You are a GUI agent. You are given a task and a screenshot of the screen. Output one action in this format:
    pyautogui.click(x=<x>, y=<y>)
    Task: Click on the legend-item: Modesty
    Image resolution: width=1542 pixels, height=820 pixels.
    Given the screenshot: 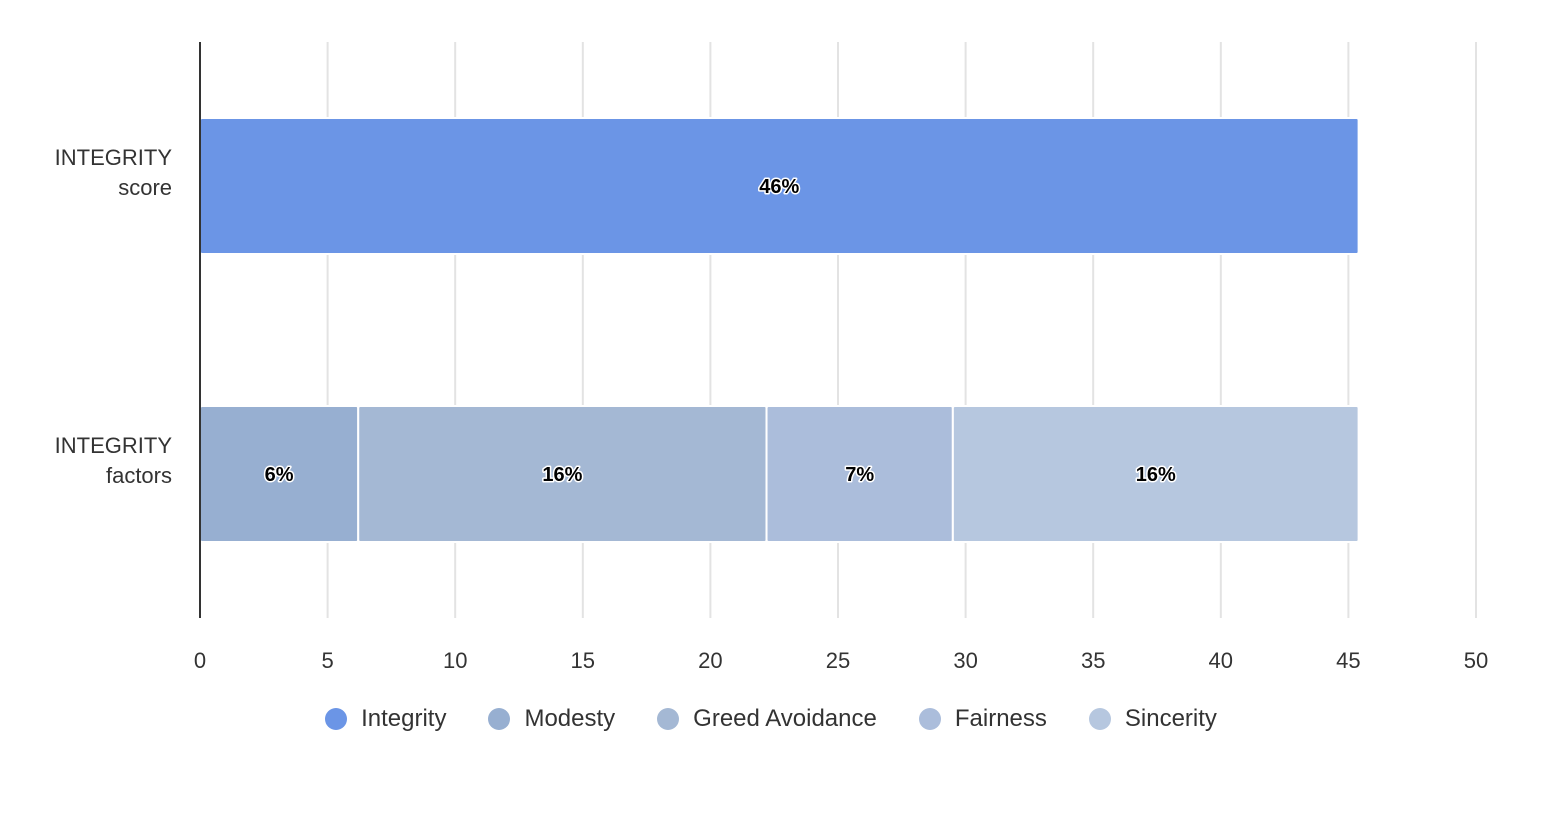 What is the action you would take?
    pyautogui.click(x=551, y=719)
    